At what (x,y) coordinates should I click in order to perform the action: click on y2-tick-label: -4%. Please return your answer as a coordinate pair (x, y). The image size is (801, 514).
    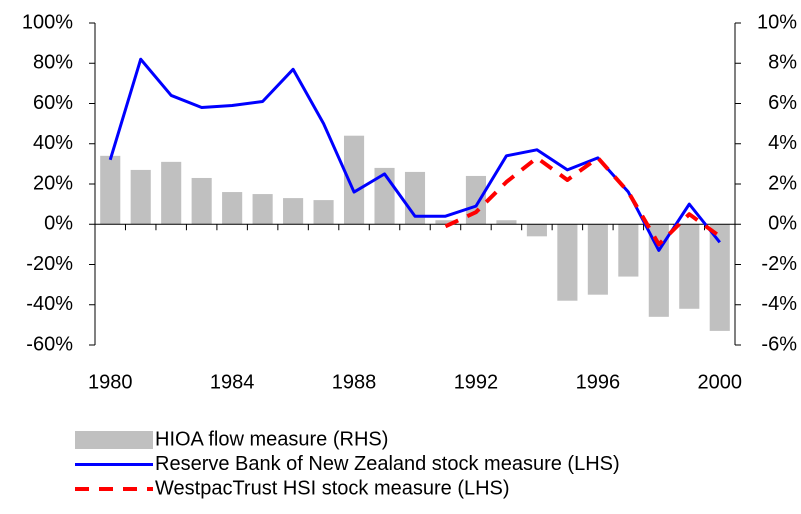
    Looking at the image, I should click on (779, 304).